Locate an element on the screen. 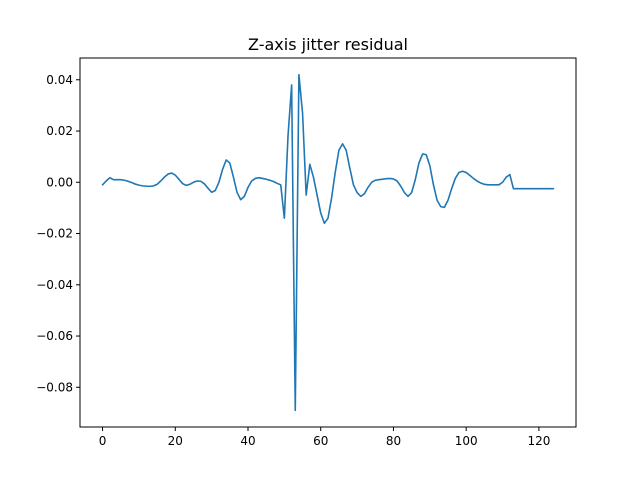 Image resolution: width=640 pixels, height=480 pixels. x-tick-label: 20 is located at coordinates (175, 441).